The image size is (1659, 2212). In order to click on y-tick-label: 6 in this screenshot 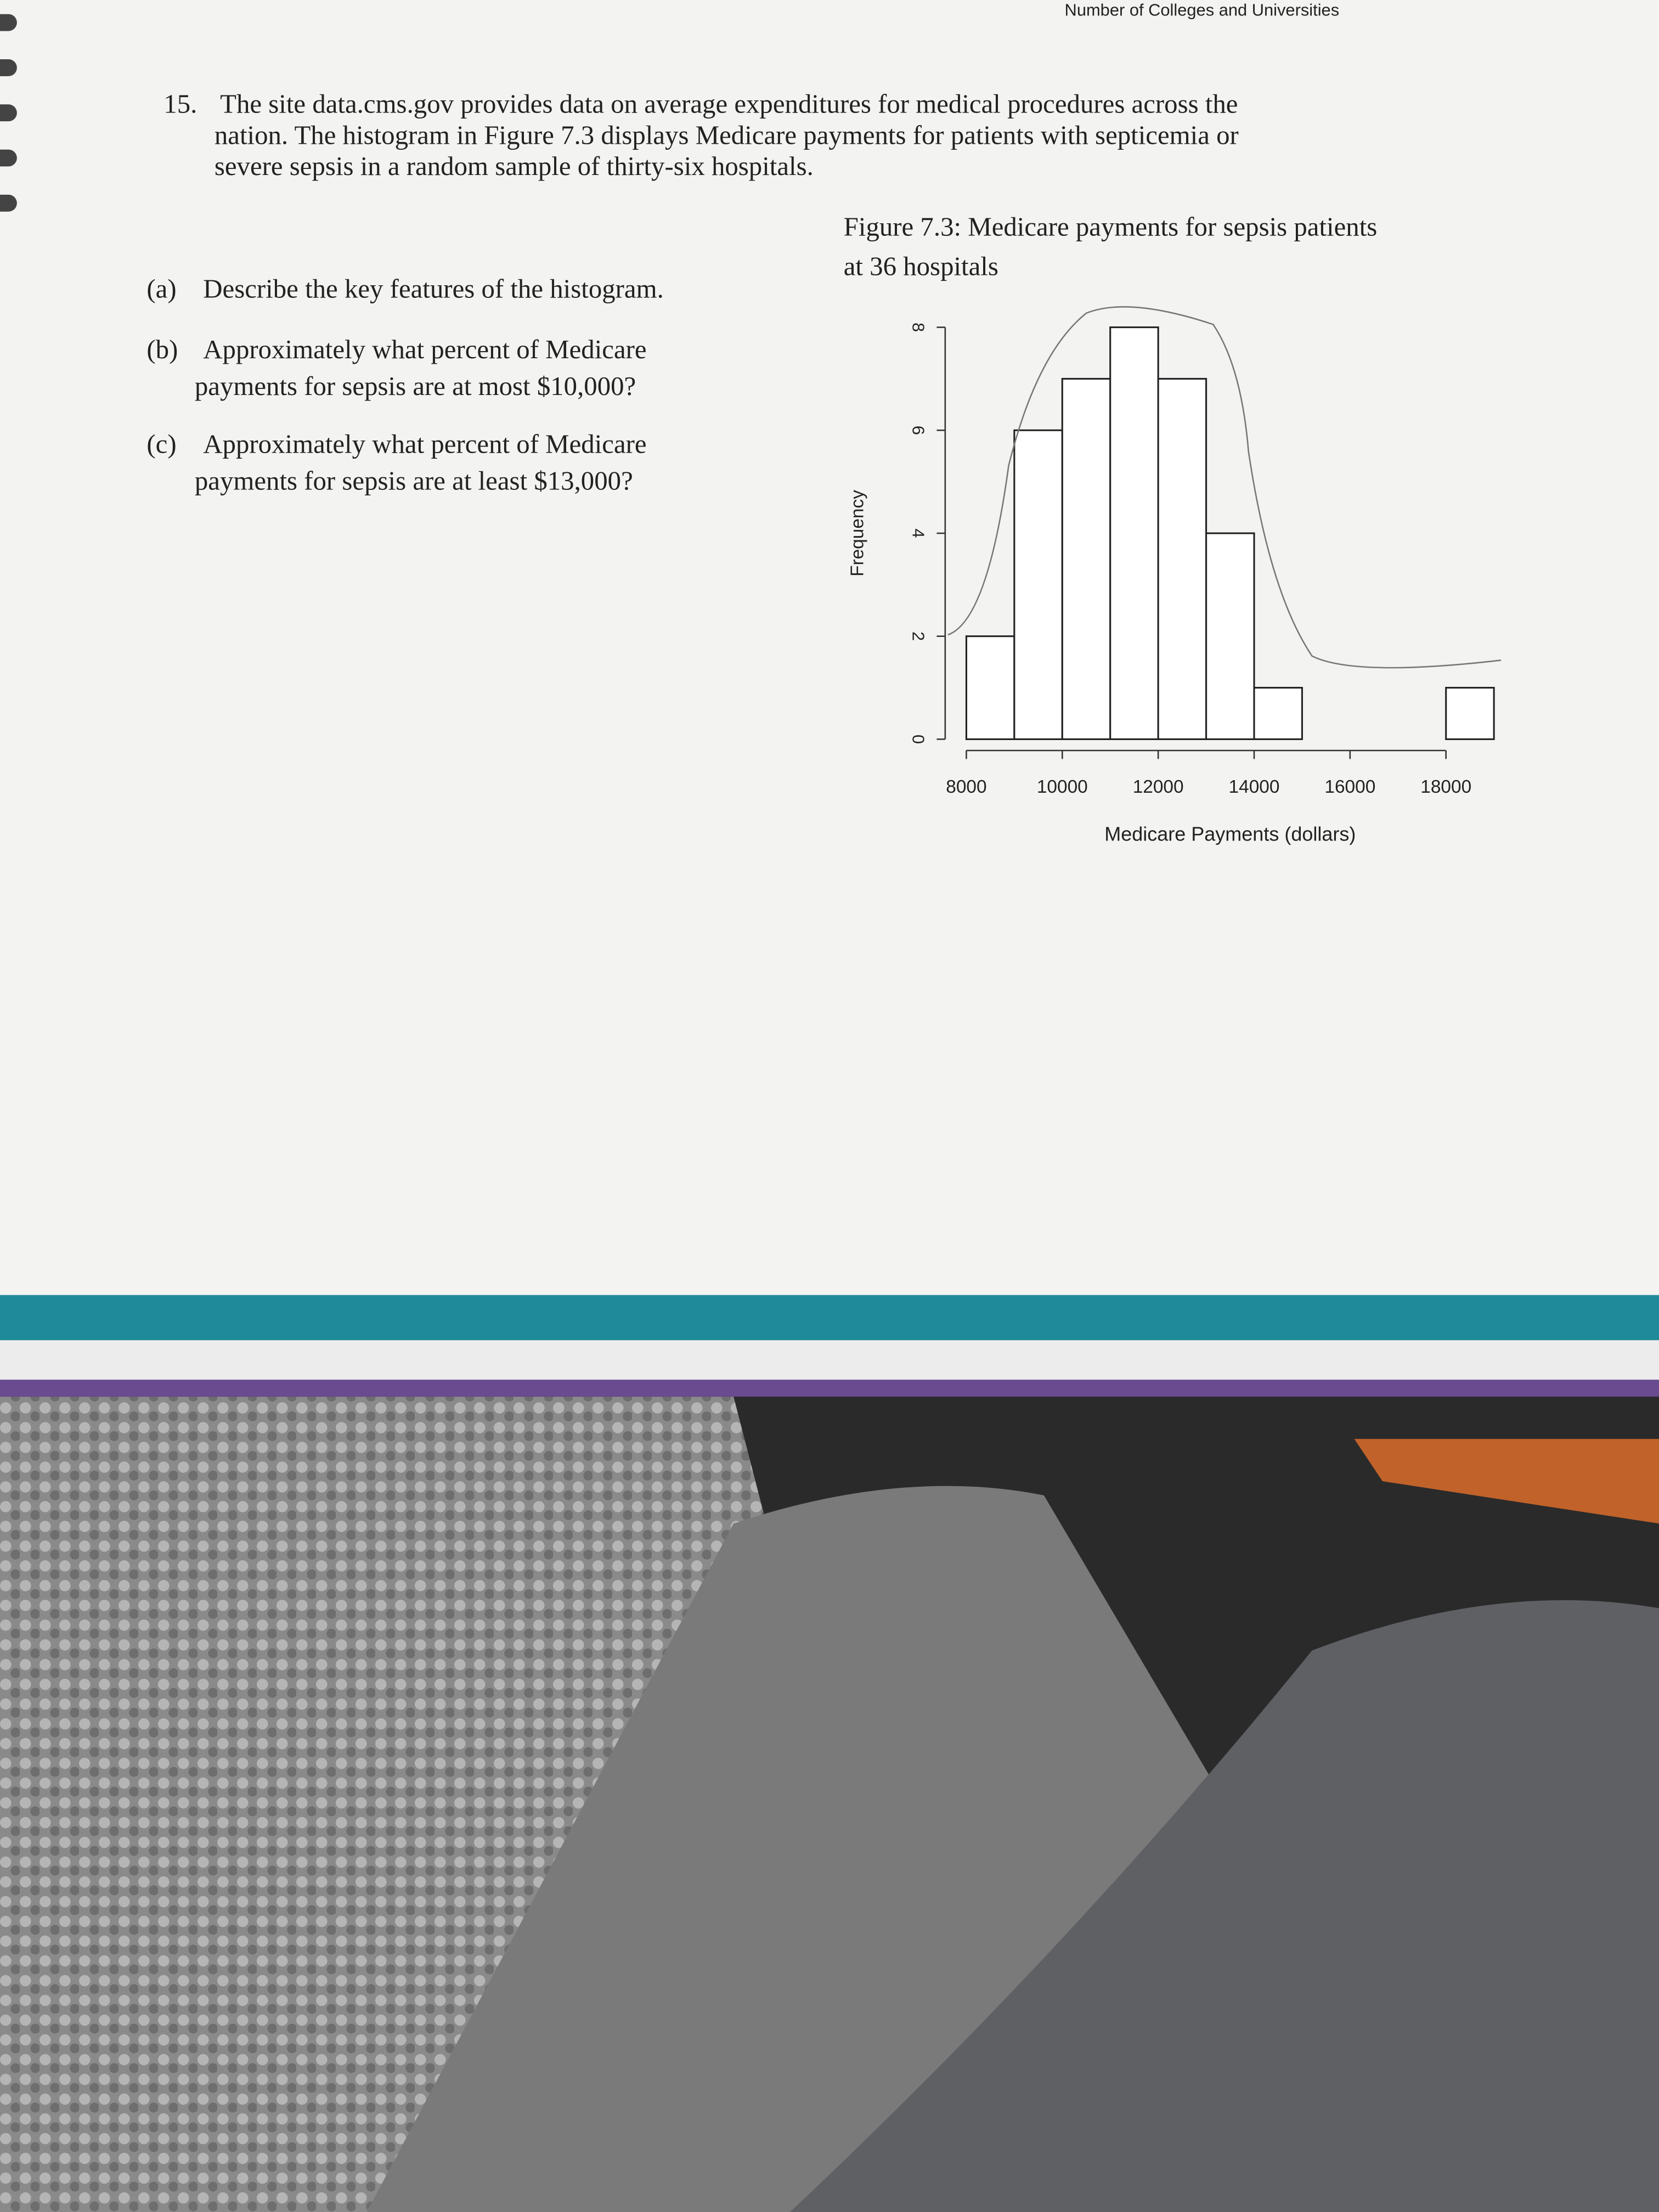, I will do `click(919, 430)`.